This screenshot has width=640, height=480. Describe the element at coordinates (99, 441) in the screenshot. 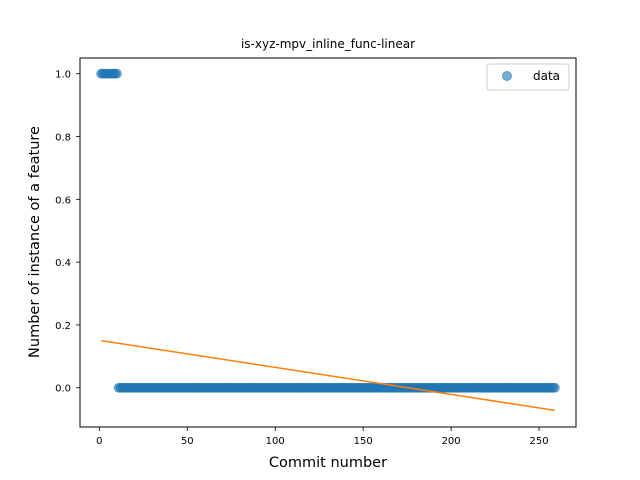

I see `x-tick-label: 0` at that location.